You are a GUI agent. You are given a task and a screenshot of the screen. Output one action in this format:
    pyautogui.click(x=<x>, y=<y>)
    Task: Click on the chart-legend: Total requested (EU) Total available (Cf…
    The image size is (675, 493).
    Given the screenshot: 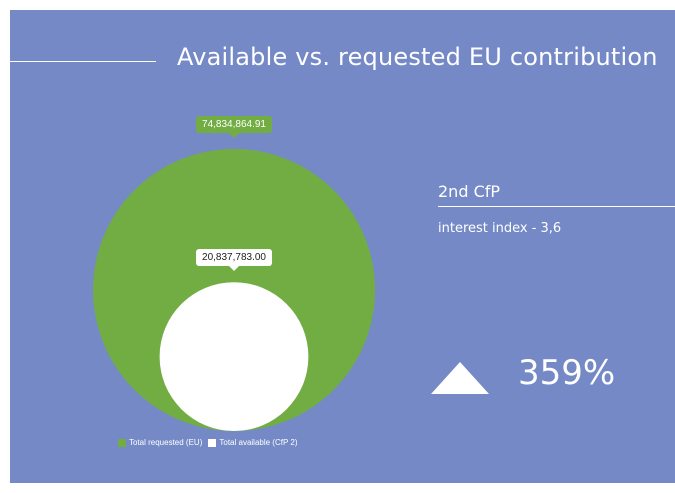 What is the action you would take?
    pyautogui.click(x=208, y=442)
    